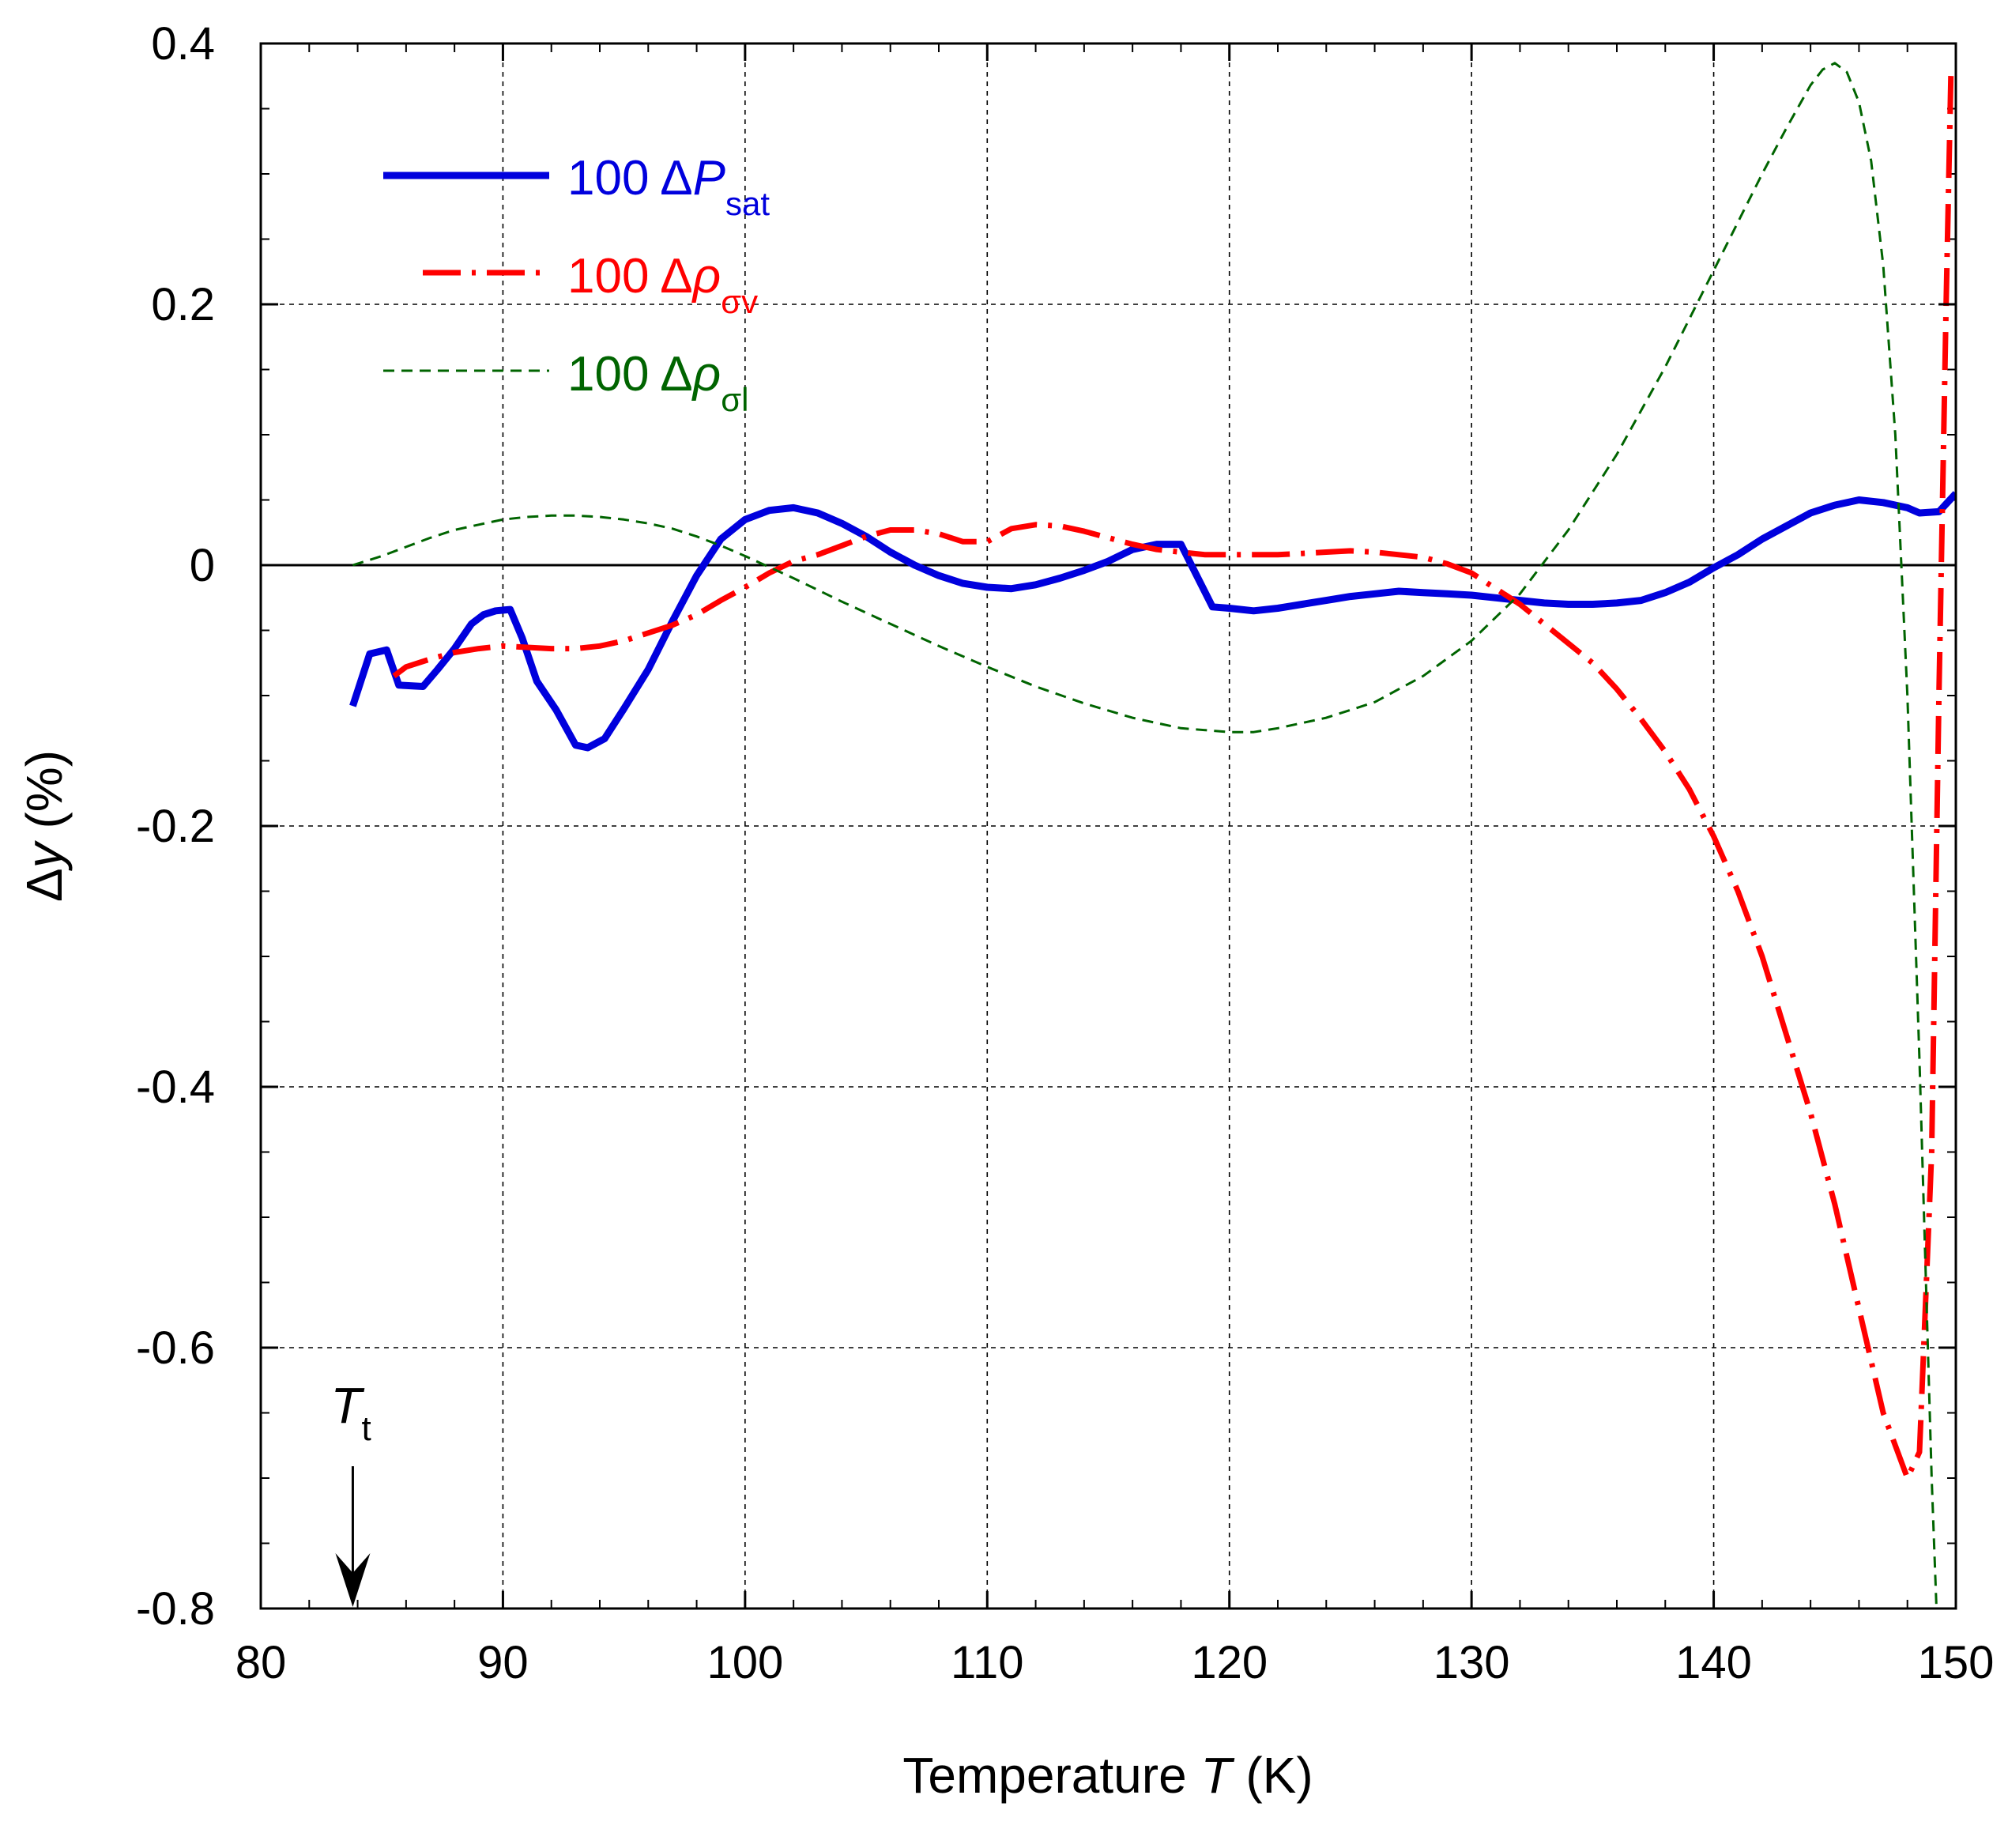 This screenshot has height=1848, width=2008. Describe the element at coordinates (353, 1580) in the screenshot. I see `triple-point-arrow-head` at that location.